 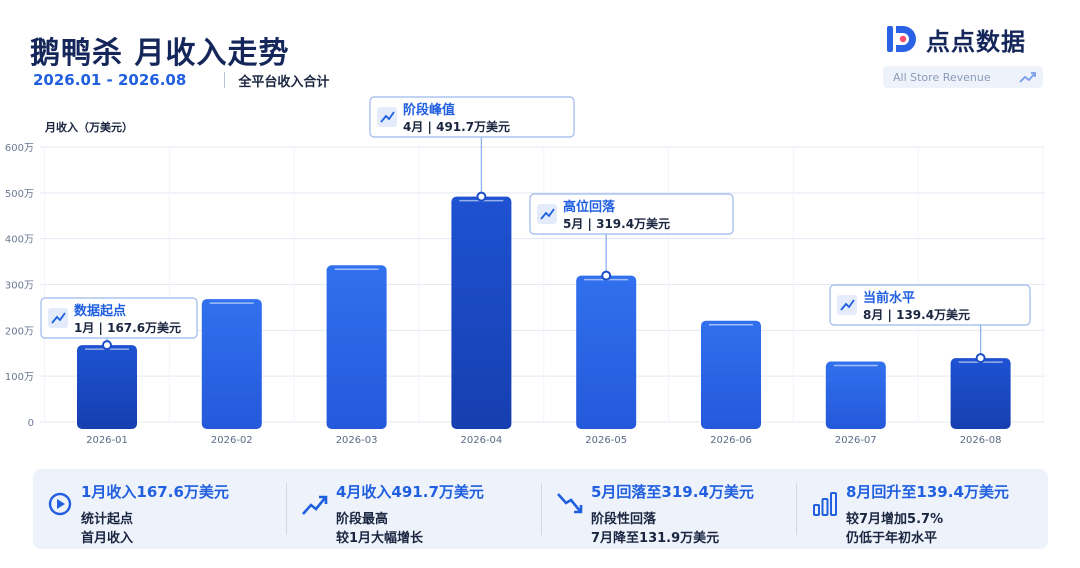 What do you see at coordinates (923, 509) in the screenshot?
I see `stat-item: 8月回升至139.4万美元 较7月增加5.7% 仍低于年初水平` at bounding box center [923, 509].